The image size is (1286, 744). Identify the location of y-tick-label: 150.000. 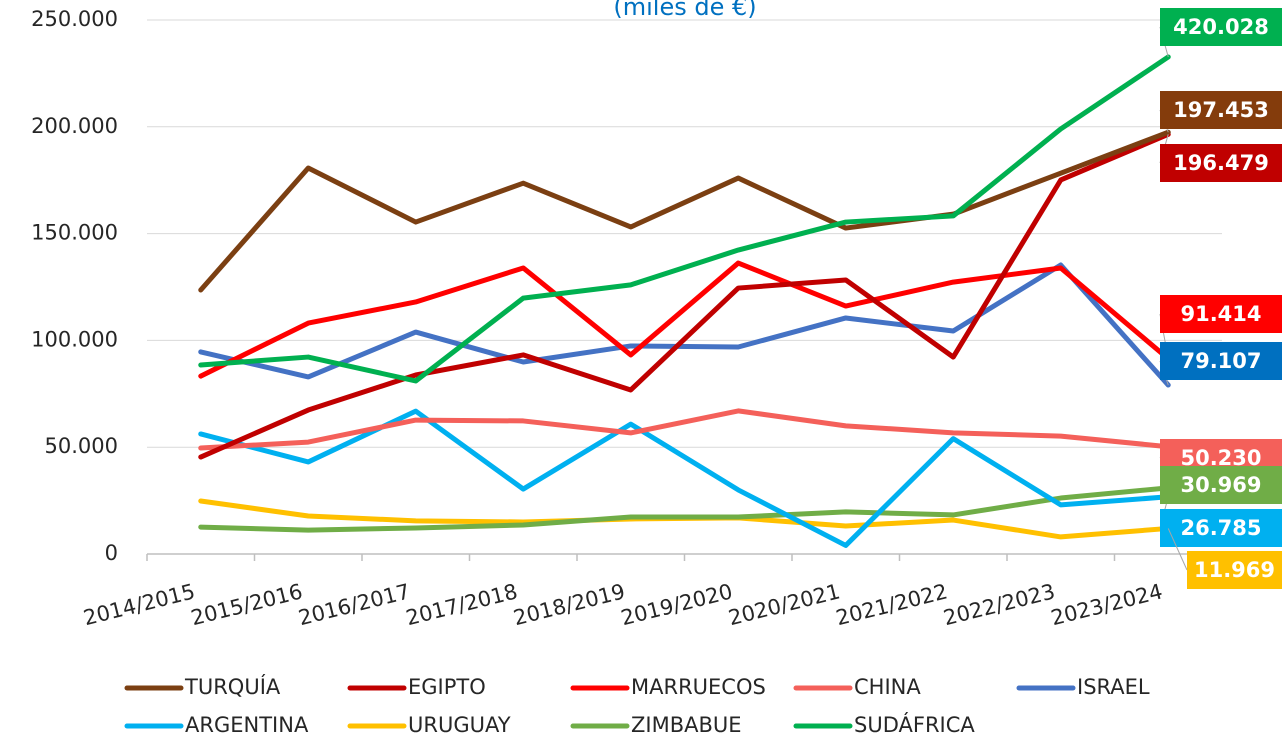
(74, 233).